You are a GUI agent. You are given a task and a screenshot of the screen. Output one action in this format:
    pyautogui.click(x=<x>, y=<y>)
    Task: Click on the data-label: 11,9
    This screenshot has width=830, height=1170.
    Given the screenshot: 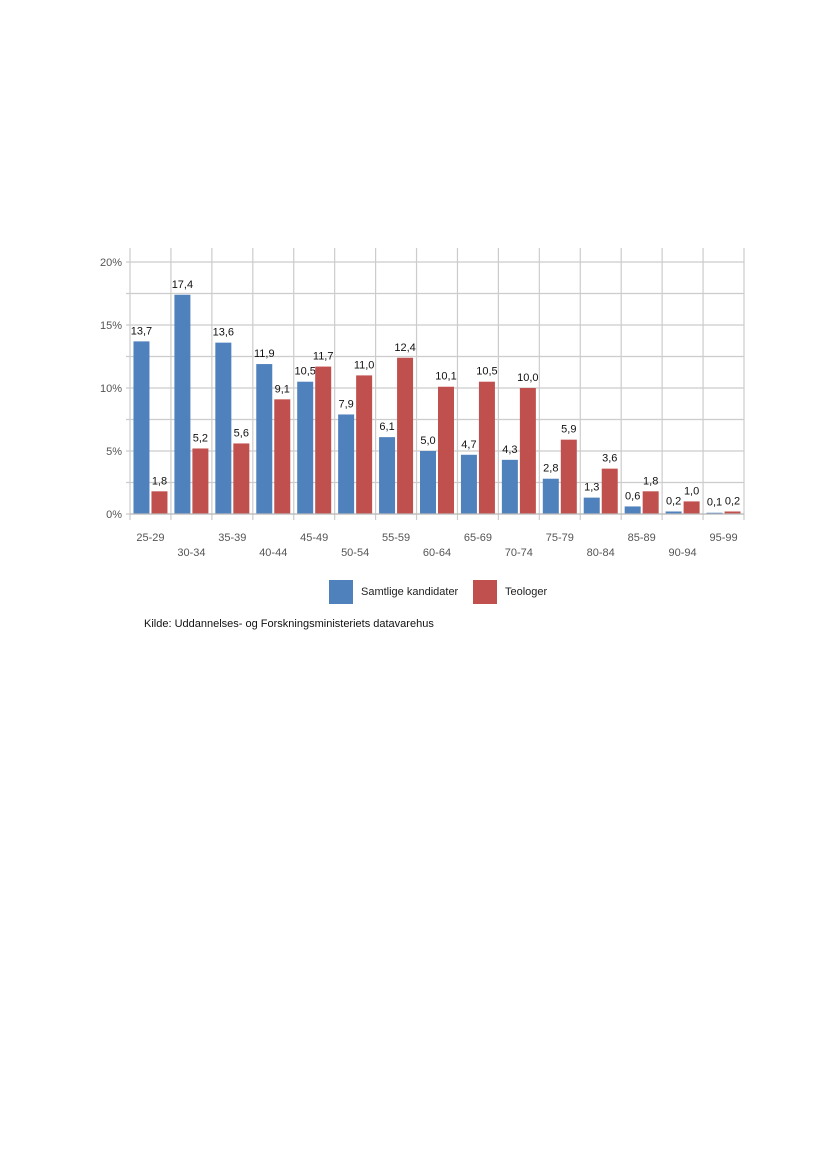 What is the action you would take?
    pyautogui.click(x=264, y=354)
    